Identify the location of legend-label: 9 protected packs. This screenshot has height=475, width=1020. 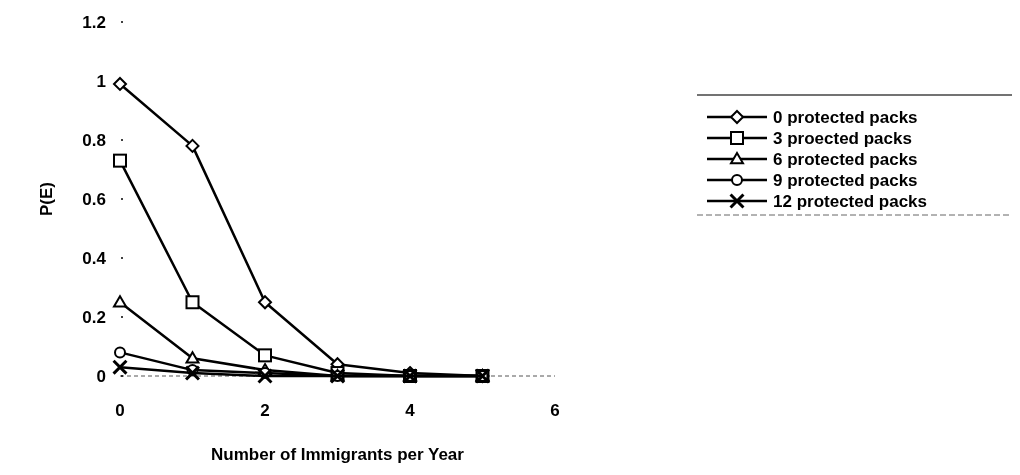
(845, 180).